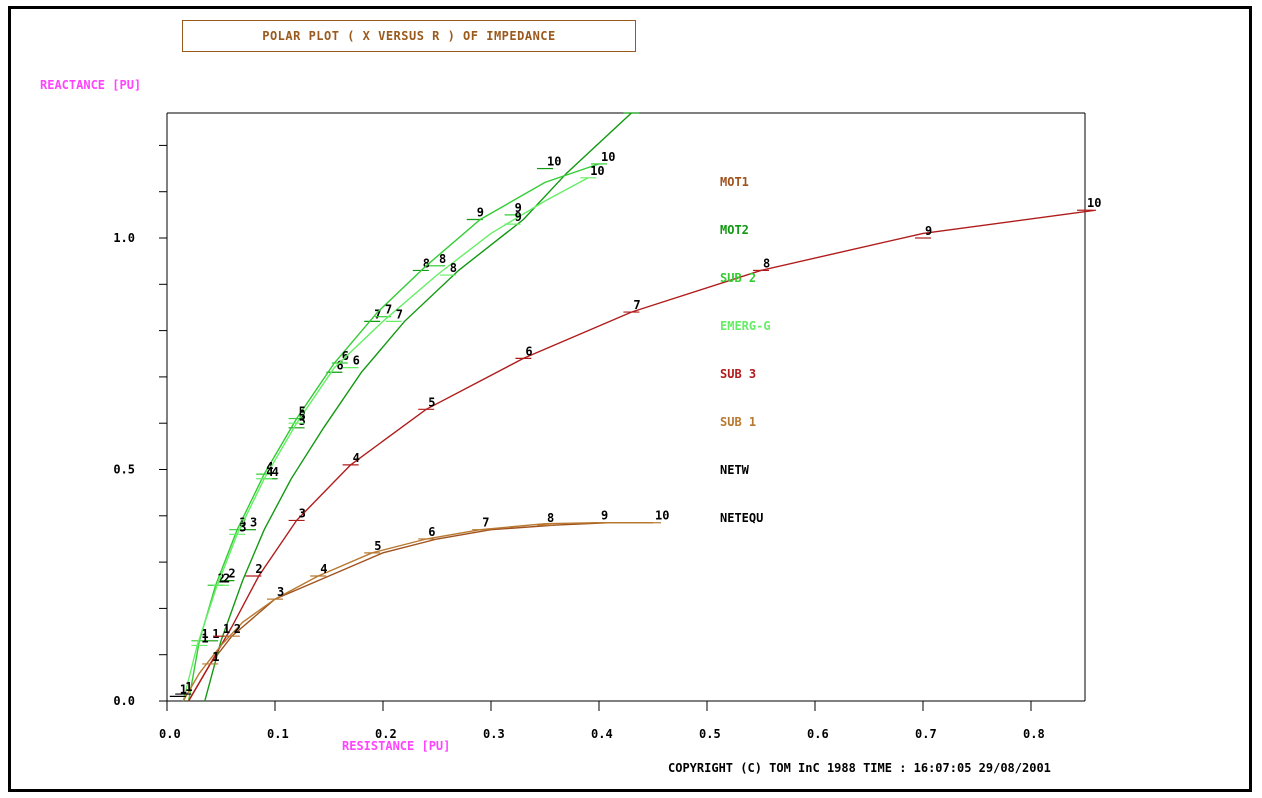 Image resolution: width=1262 pixels, height=798 pixels. Describe the element at coordinates (818, 734) in the screenshot. I see `x-tick-label: 0.6` at that location.